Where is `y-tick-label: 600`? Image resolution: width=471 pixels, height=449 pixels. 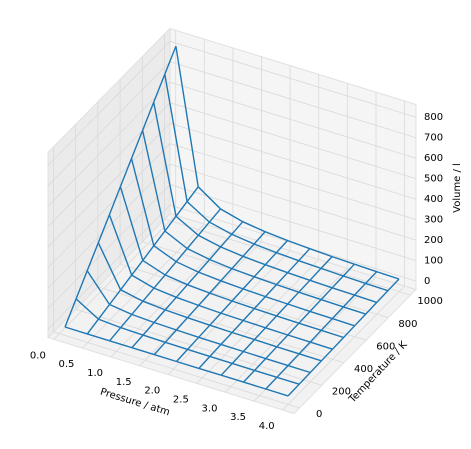
y-tick-label: 600 is located at coordinates (385, 346).